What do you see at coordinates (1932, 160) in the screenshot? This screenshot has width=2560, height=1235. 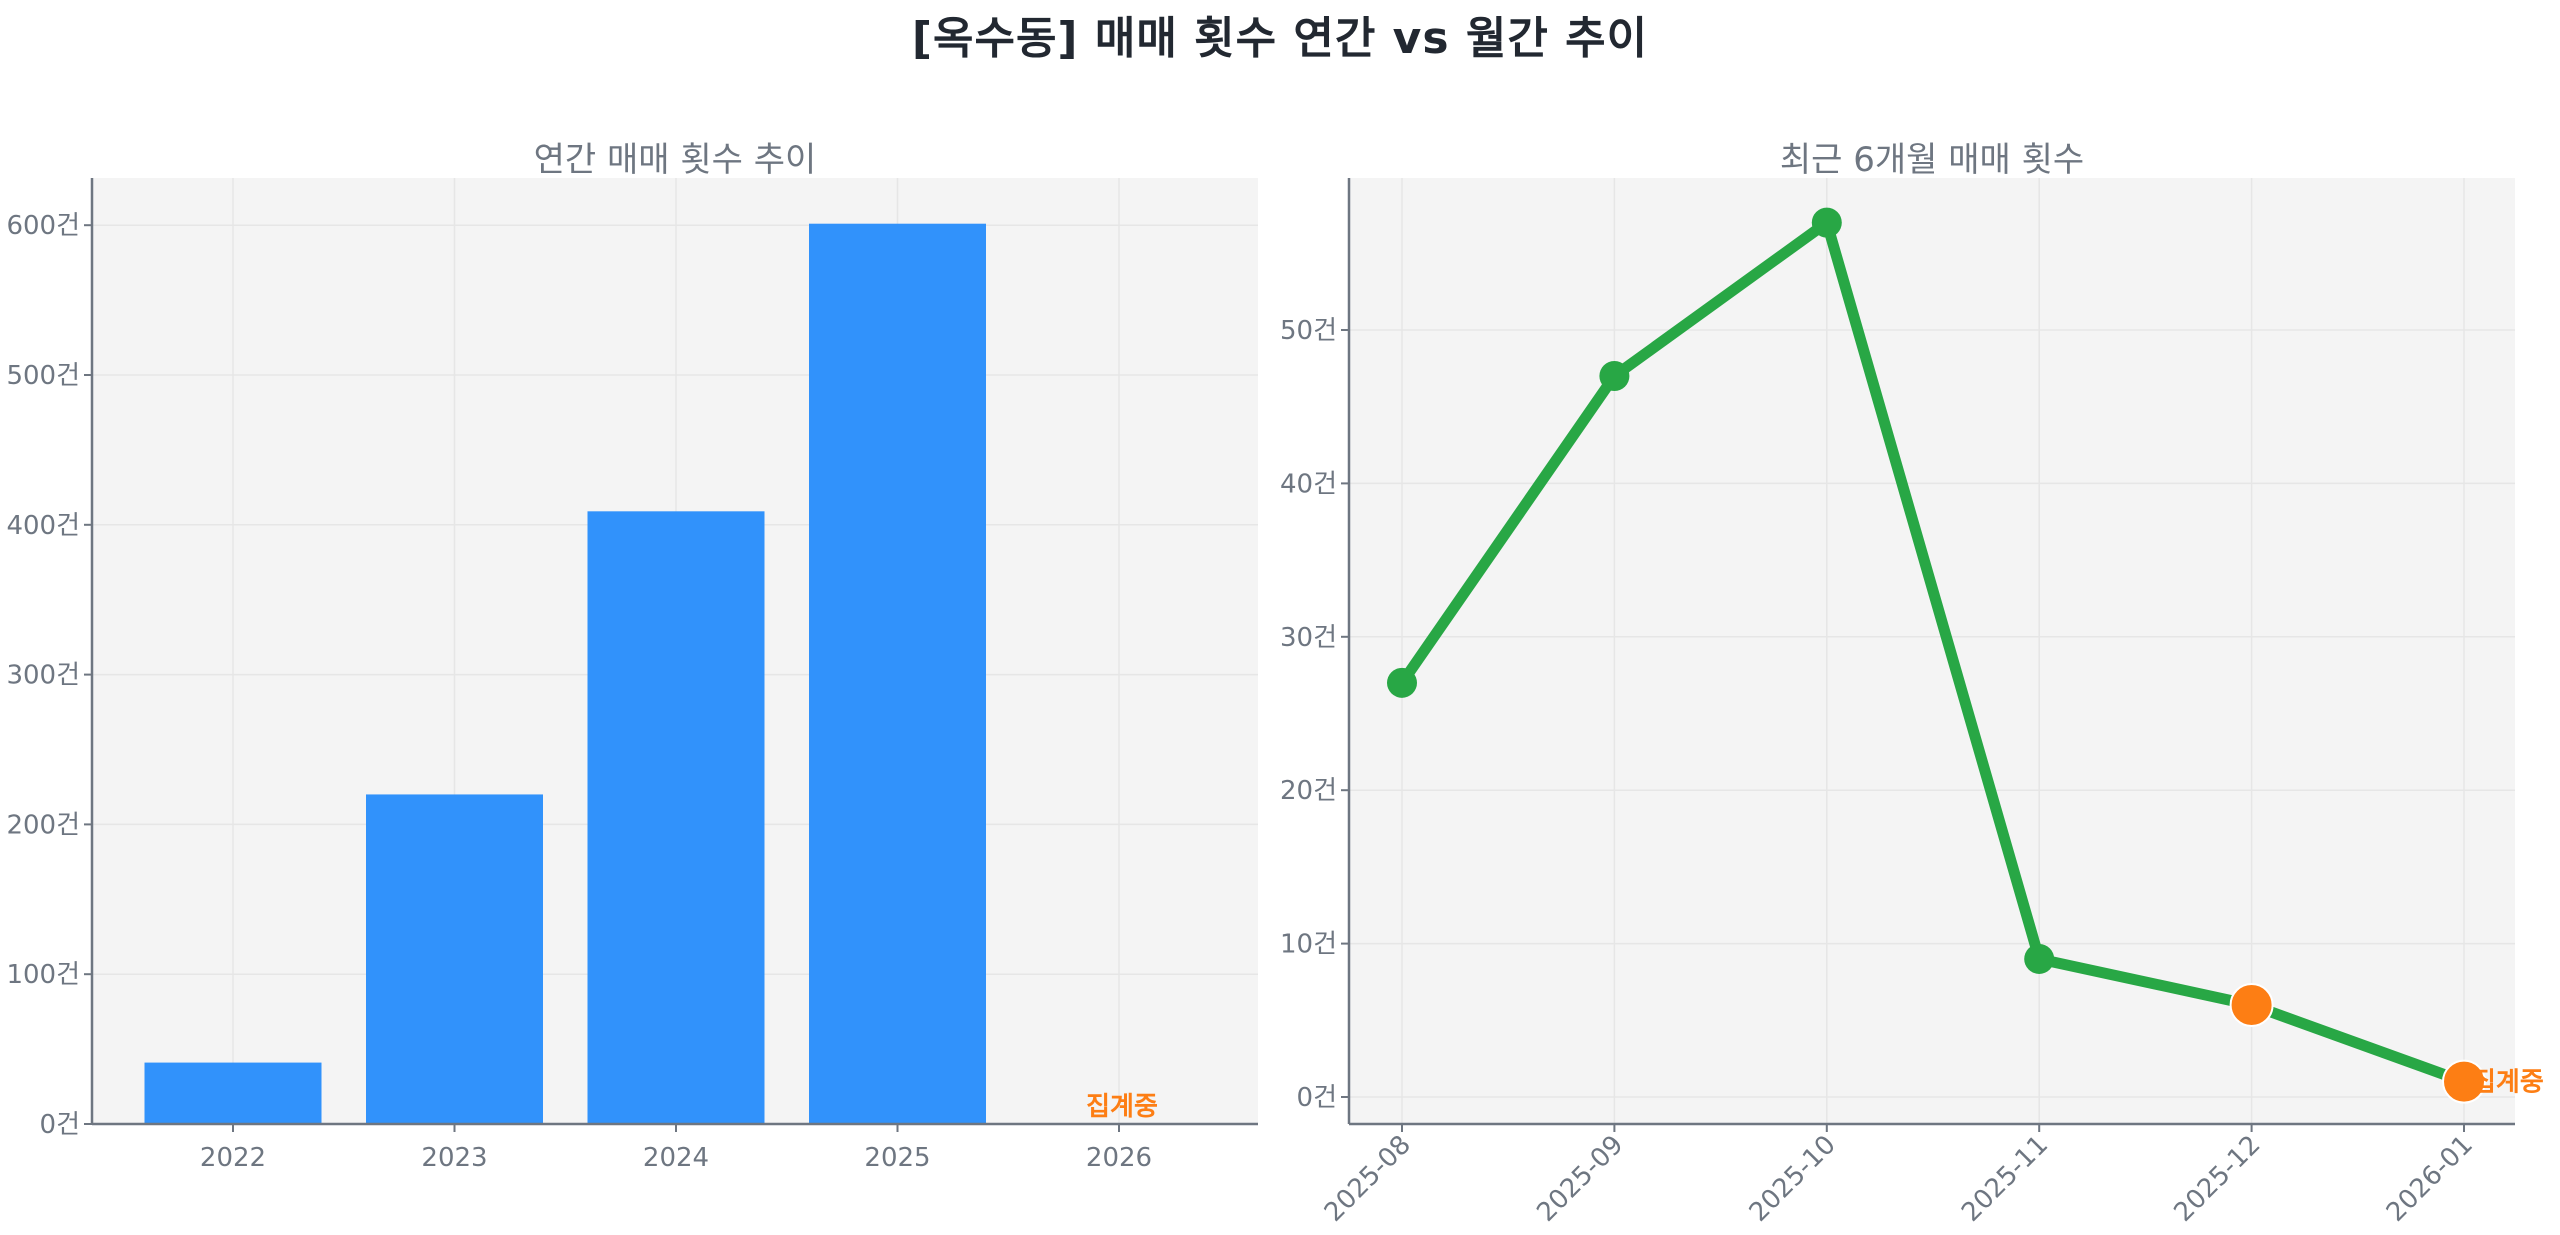 I see `monthly-chart-title: 최근 6개월 매매 횟수` at bounding box center [1932, 160].